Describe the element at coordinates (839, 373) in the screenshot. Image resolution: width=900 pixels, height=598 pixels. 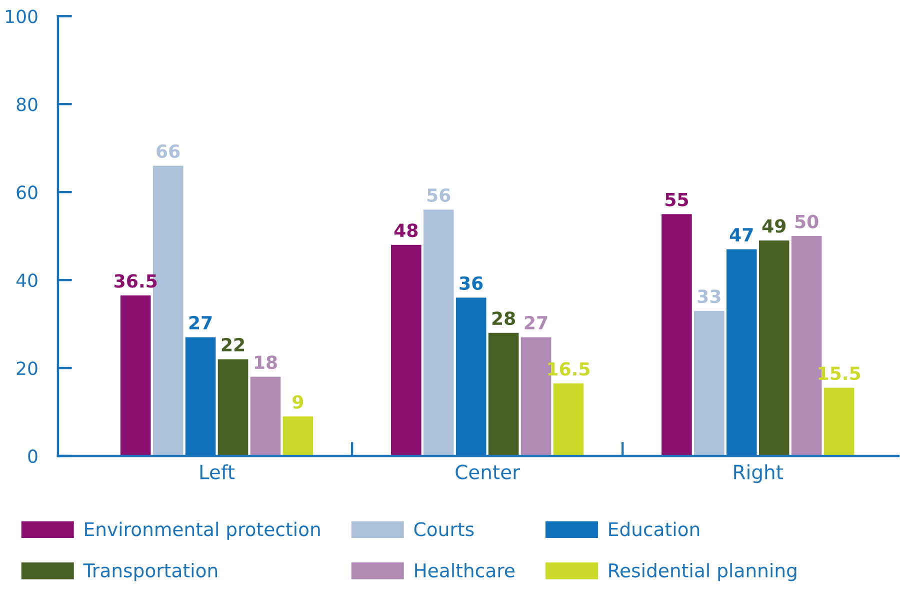
I see `data-label: 15.5` at that location.